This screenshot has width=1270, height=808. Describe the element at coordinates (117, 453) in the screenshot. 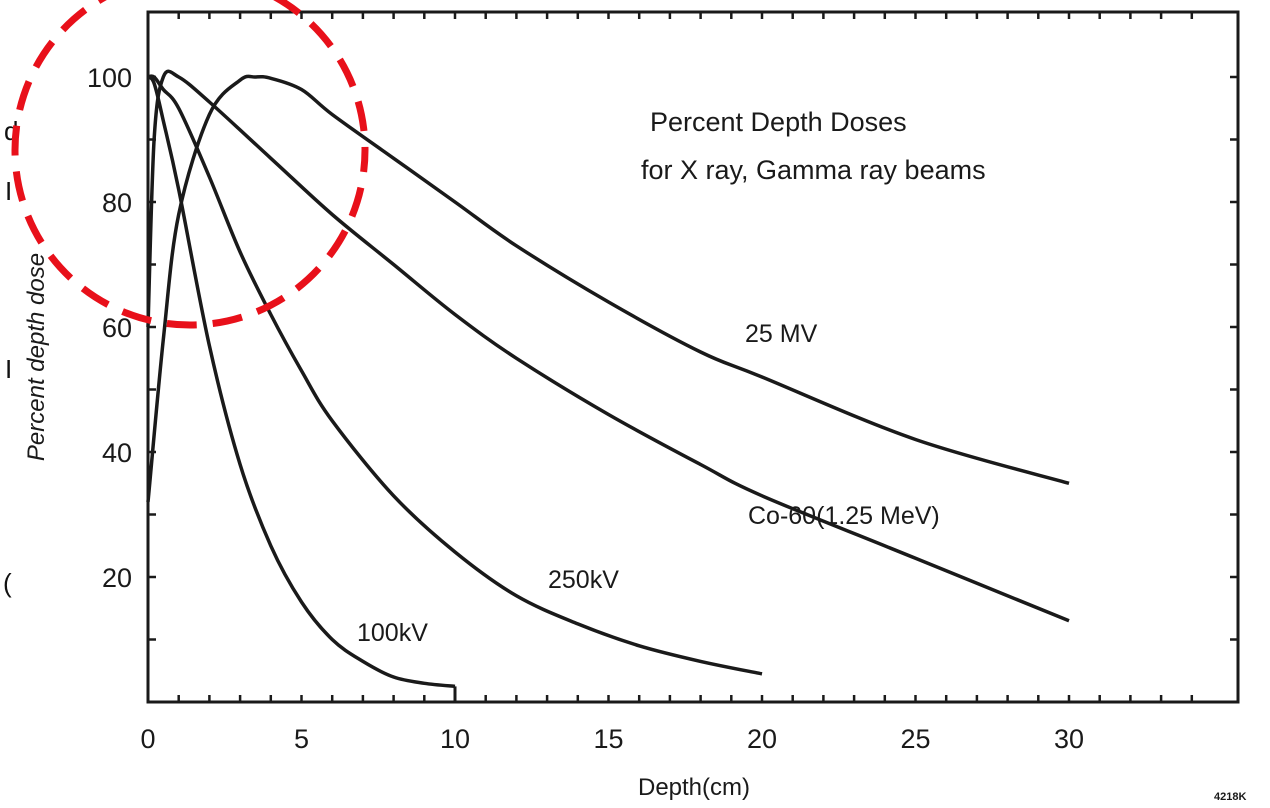

I see `y-tick-label: 40` at that location.